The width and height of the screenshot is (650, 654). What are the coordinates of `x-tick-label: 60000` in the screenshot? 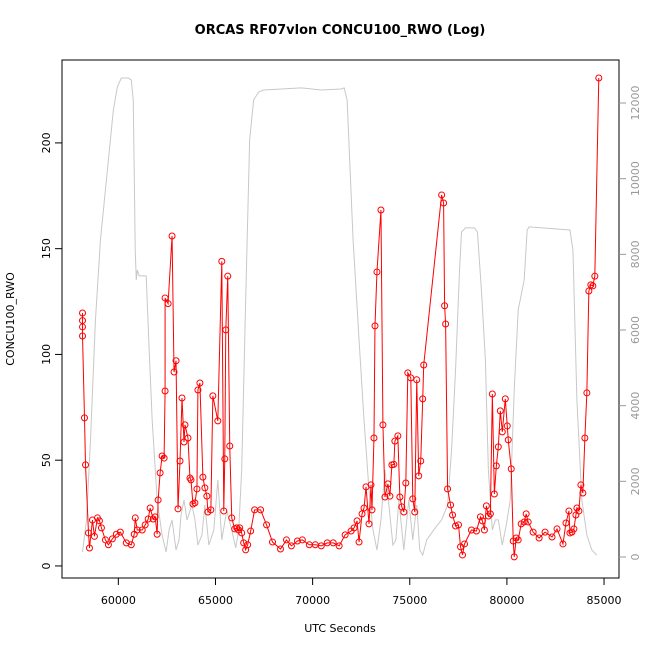 It's located at (118, 600).